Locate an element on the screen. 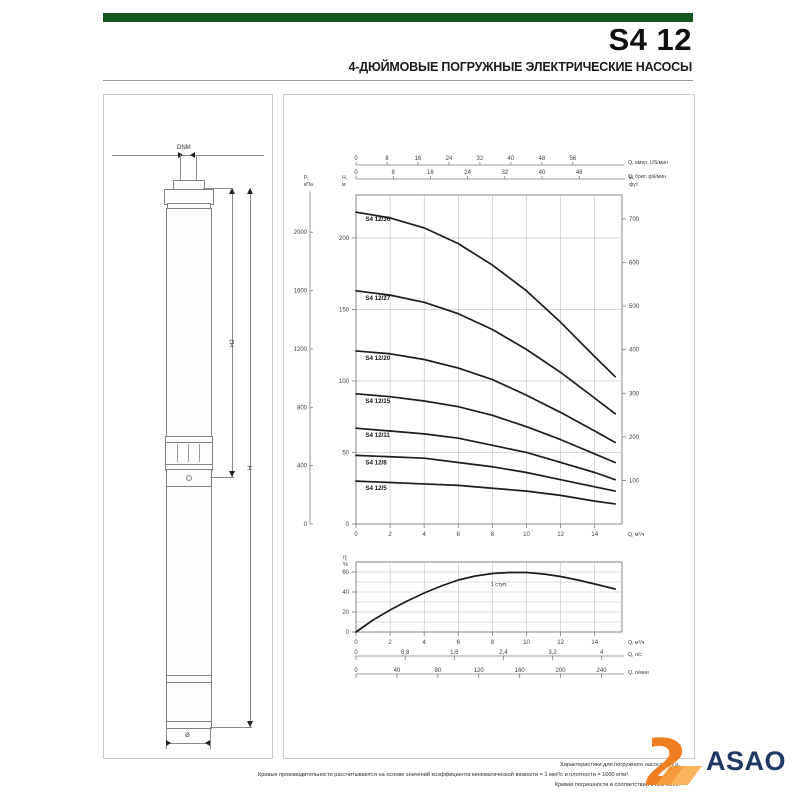  motor-body is located at coordinates (189, 581).